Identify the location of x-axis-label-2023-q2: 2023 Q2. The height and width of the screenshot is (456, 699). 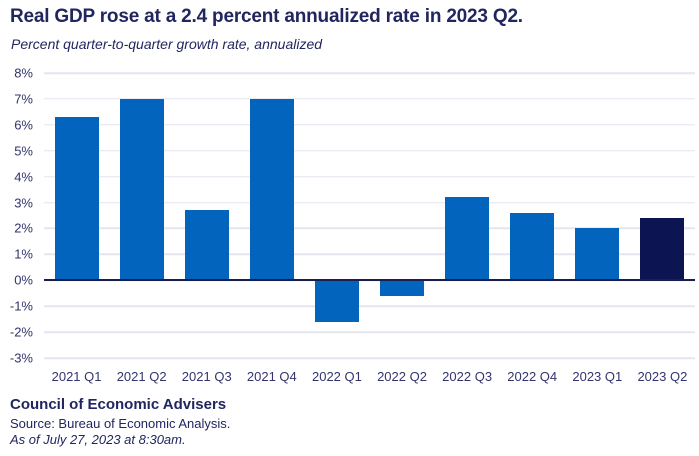
(662, 376).